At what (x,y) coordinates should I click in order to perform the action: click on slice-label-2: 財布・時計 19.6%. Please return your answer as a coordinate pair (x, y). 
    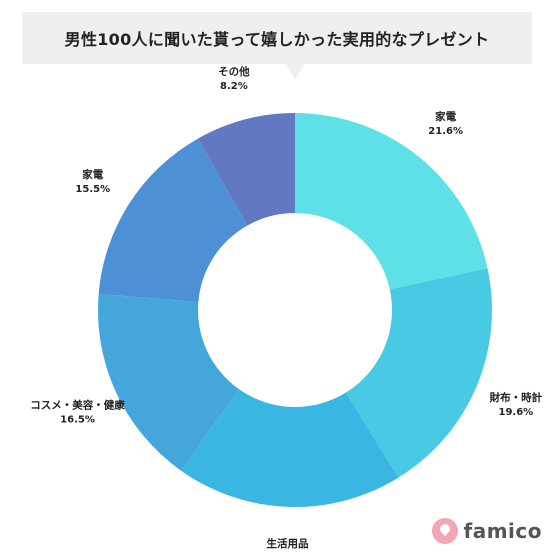
    Looking at the image, I should click on (516, 404).